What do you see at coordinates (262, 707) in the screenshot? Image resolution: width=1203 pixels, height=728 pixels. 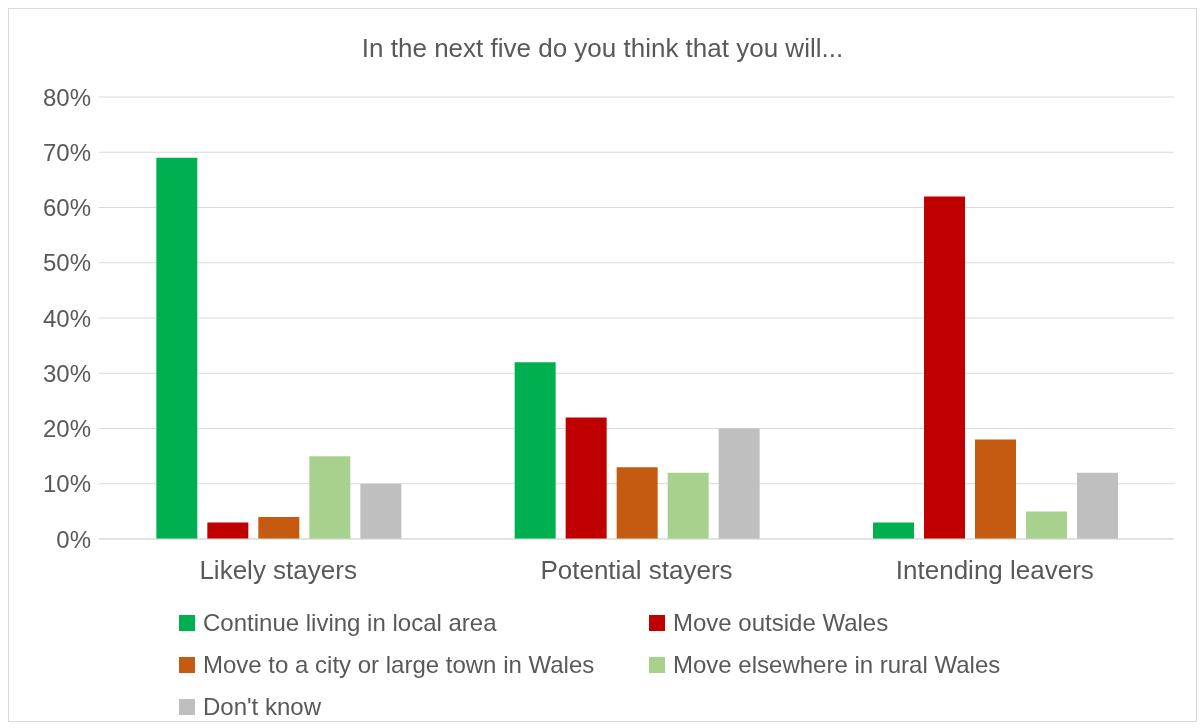 I see `legend-label: Don't know` at bounding box center [262, 707].